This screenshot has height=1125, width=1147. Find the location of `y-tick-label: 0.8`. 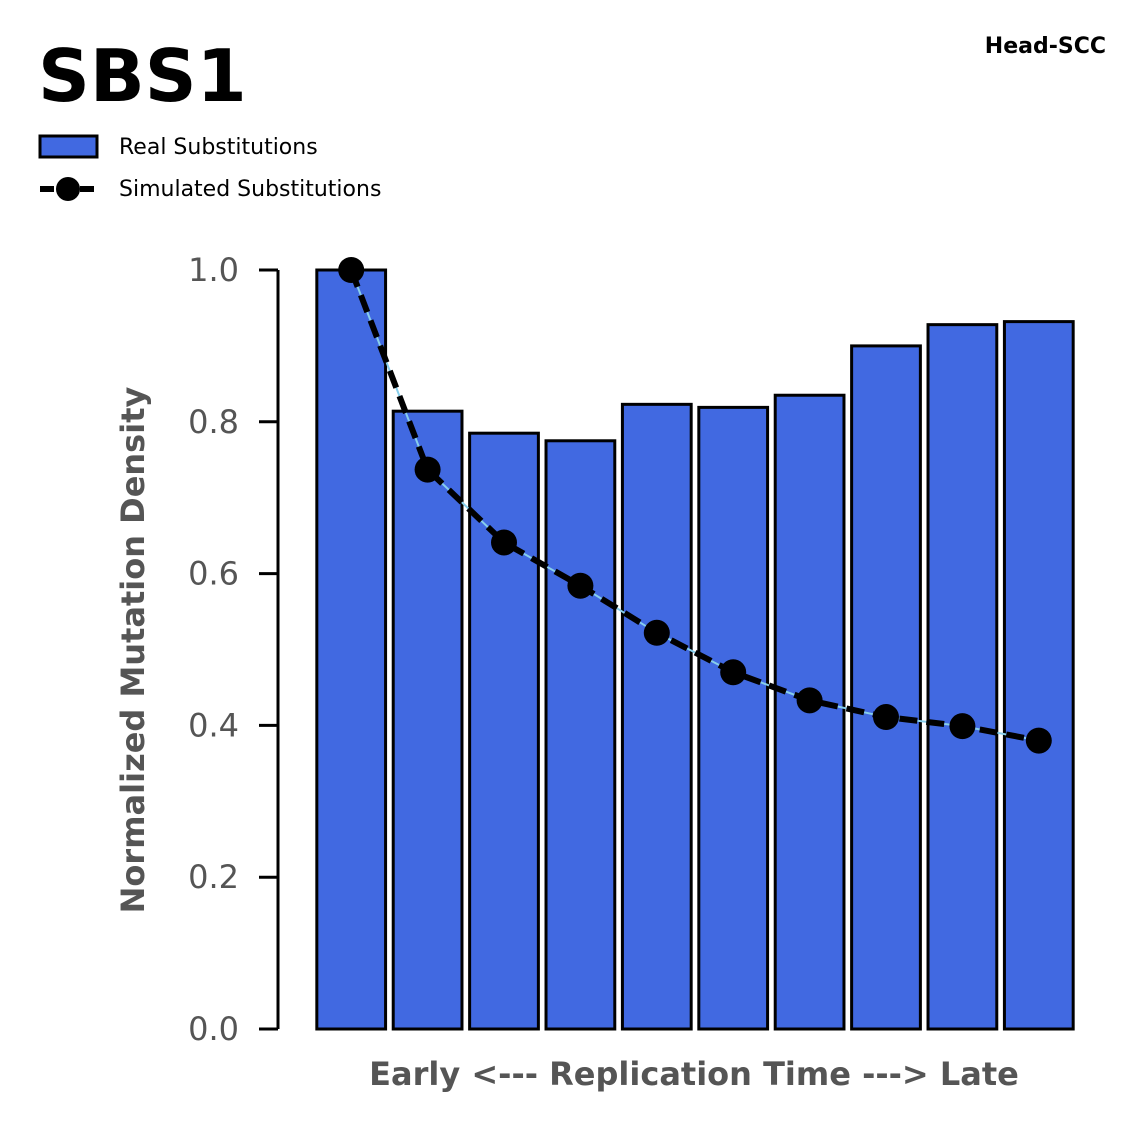

y-tick-label: 0.8 is located at coordinates (213, 422).